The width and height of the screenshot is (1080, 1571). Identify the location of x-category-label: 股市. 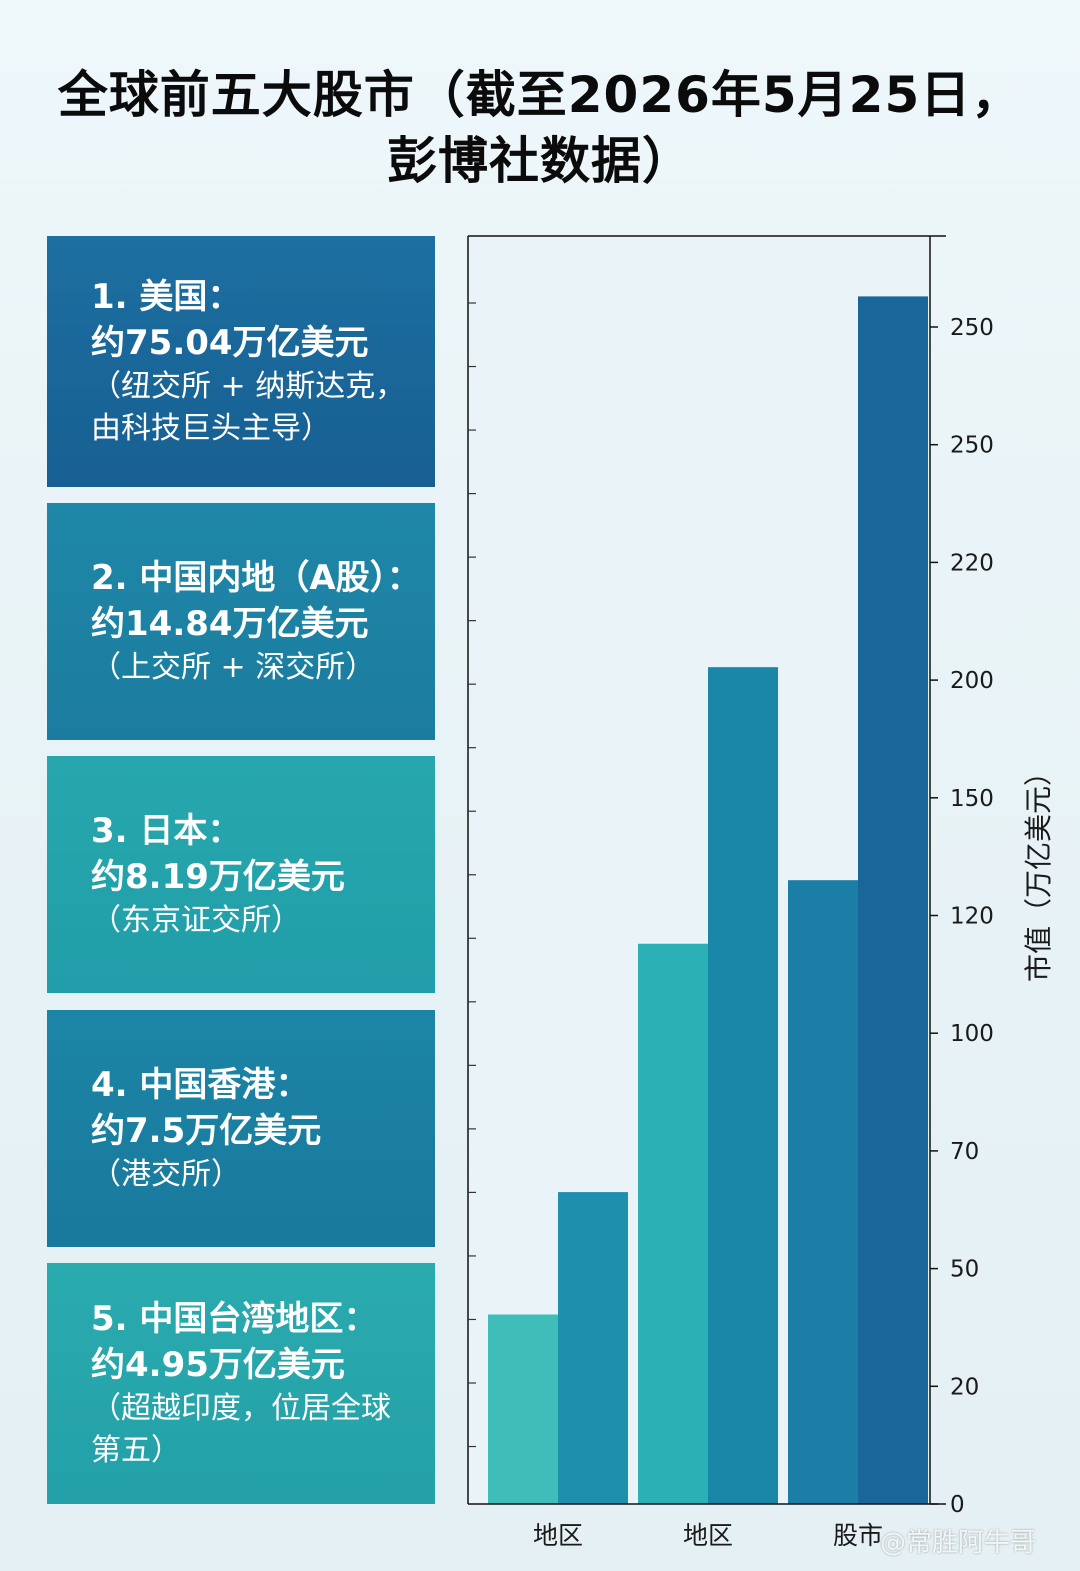
(858, 1535).